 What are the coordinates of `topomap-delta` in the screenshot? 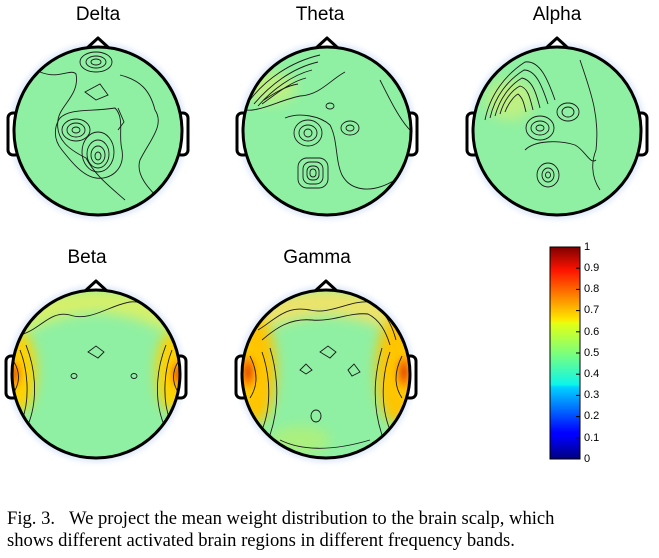 It's located at (98, 127).